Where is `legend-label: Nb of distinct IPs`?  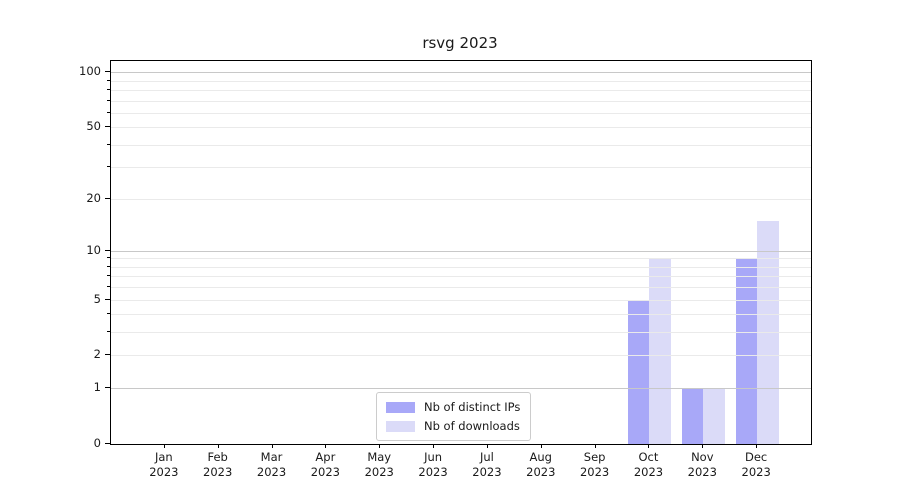 legend-label: Nb of distinct IPs is located at coordinates (472, 407).